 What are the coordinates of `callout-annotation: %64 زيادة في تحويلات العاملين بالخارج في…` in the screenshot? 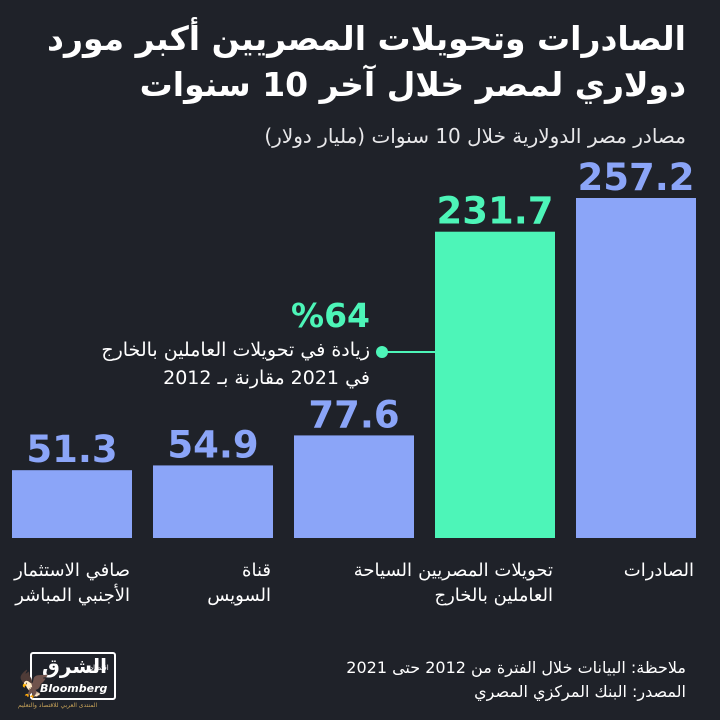 It's located at (200, 344).